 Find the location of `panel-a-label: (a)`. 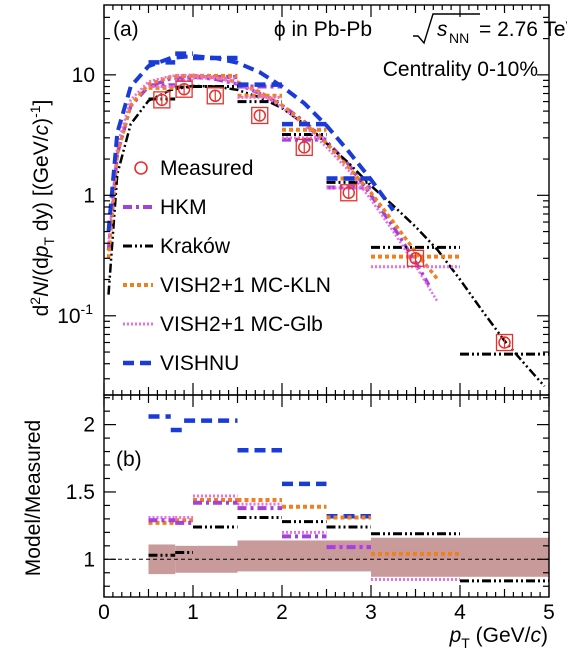

panel-a-label: (a) is located at coordinates (126, 29).